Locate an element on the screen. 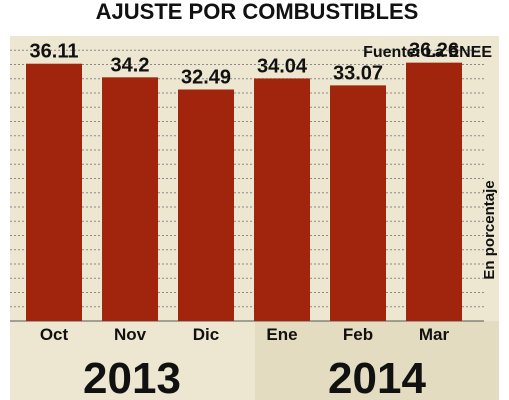 This screenshot has width=509, height=400. value-label: 34.04 is located at coordinates (282, 66).